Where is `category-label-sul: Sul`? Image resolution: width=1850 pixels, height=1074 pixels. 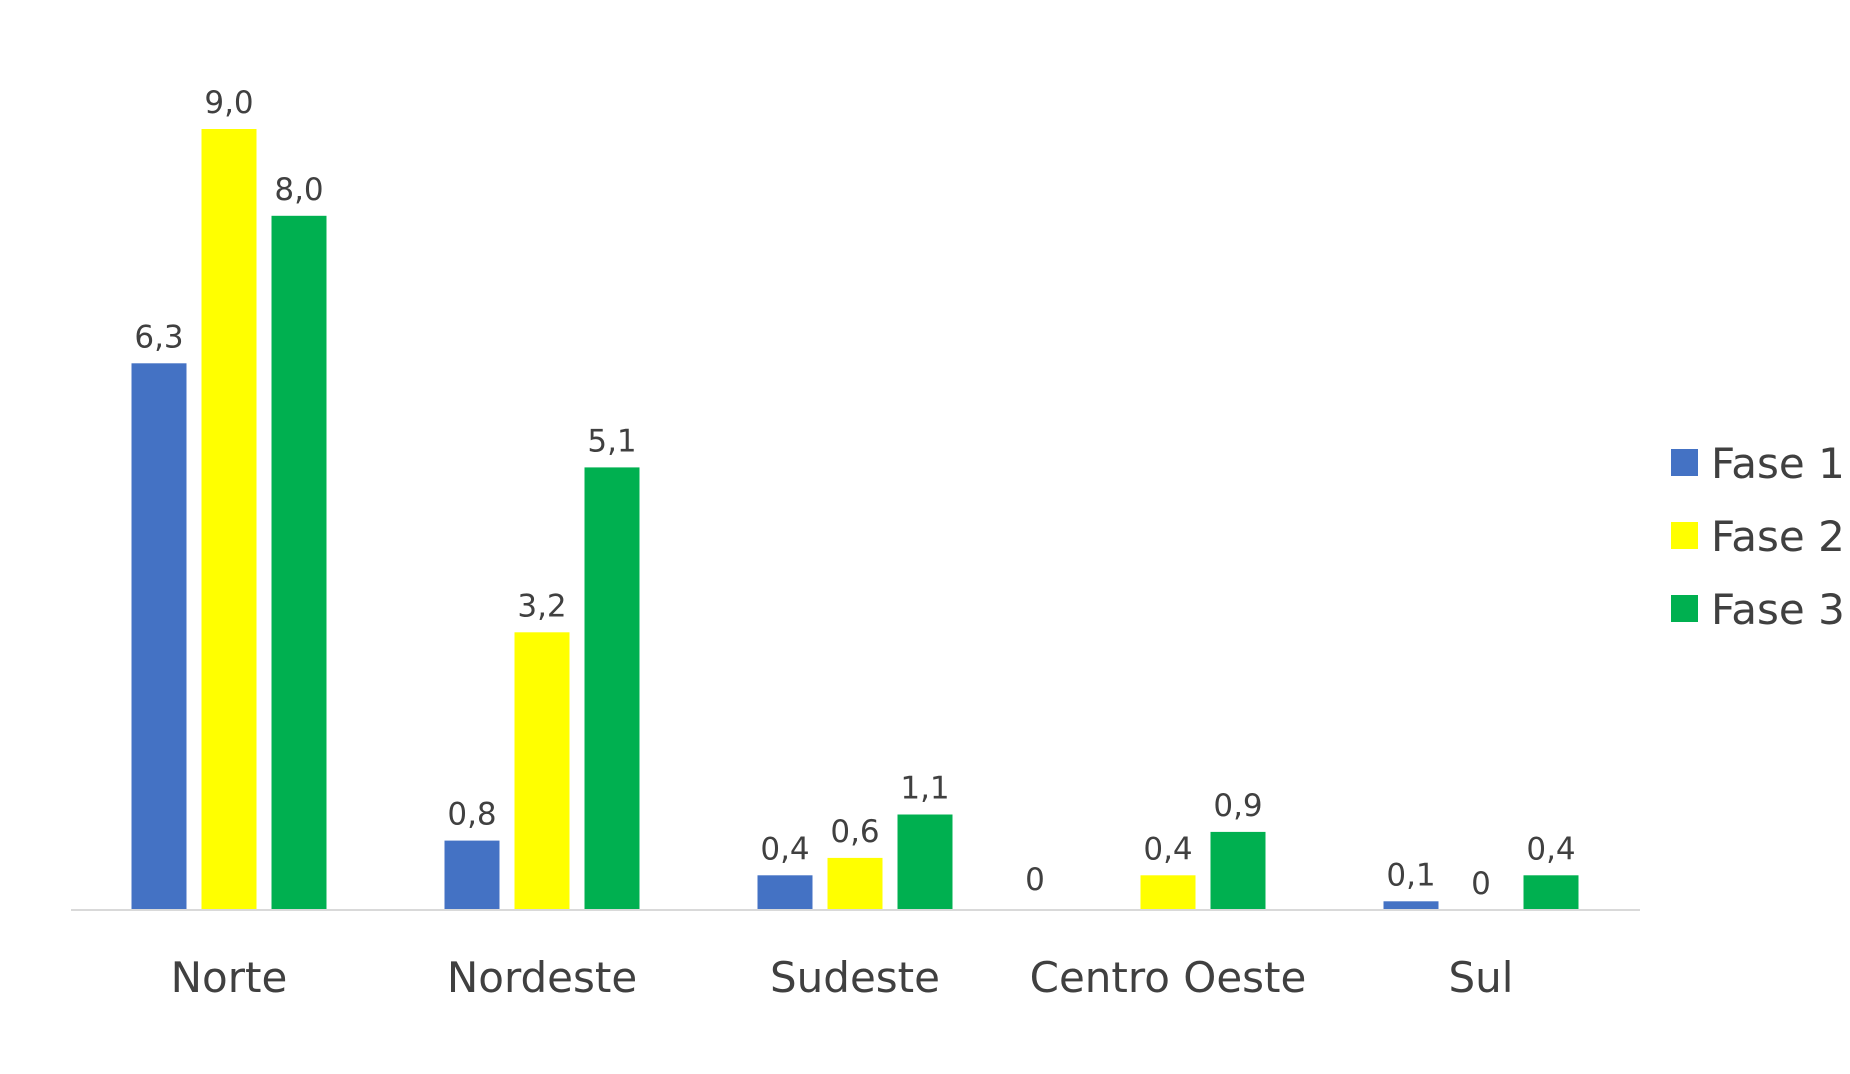
category-label-sul: Sul is located at coordinates (1481, 977).